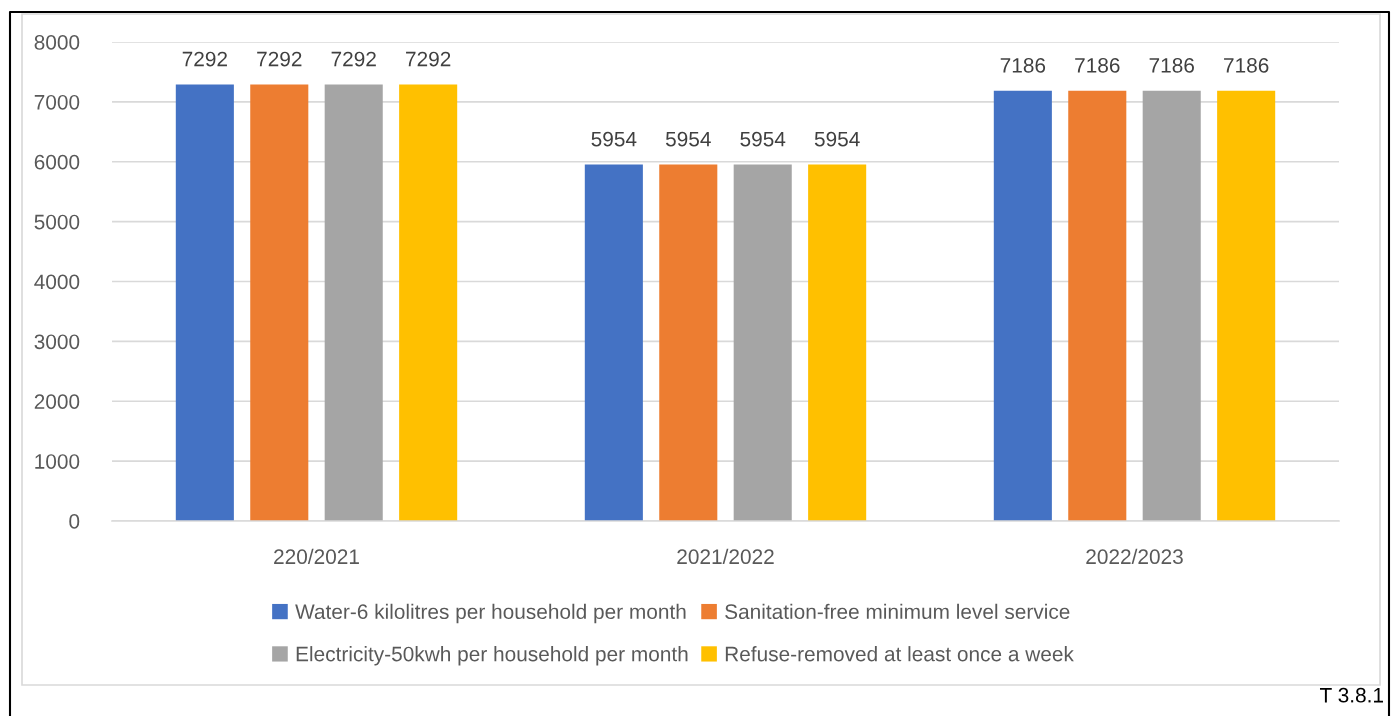  I want to click on y-tick-label: 8000, so click(57, 42).